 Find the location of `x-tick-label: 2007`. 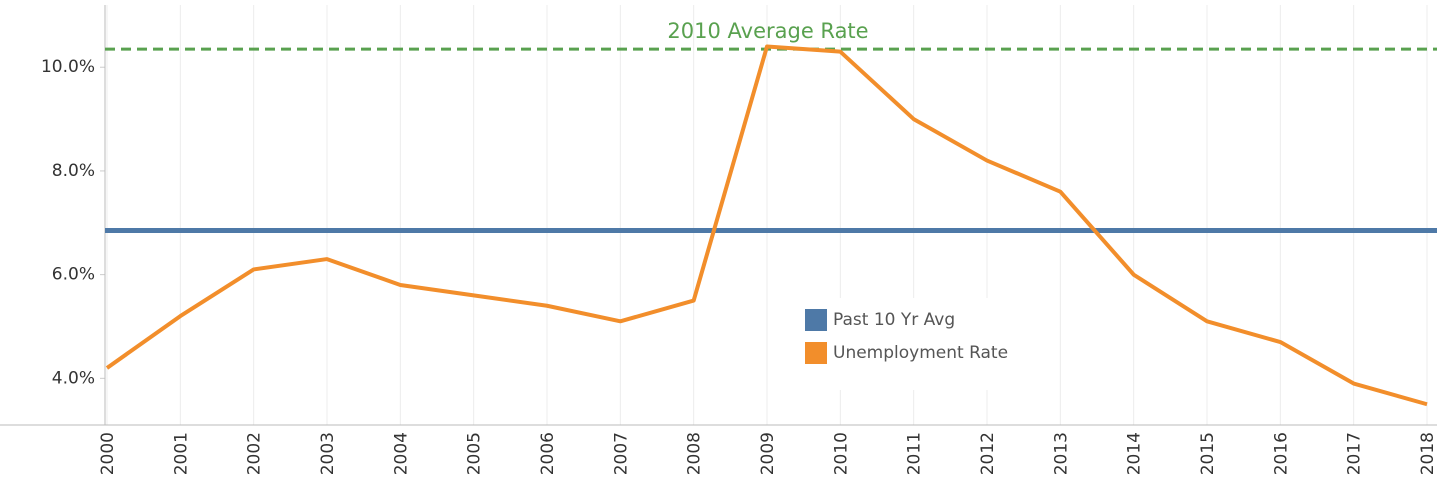

x-tick-label: 2007 is located at coordinates (621, 453).